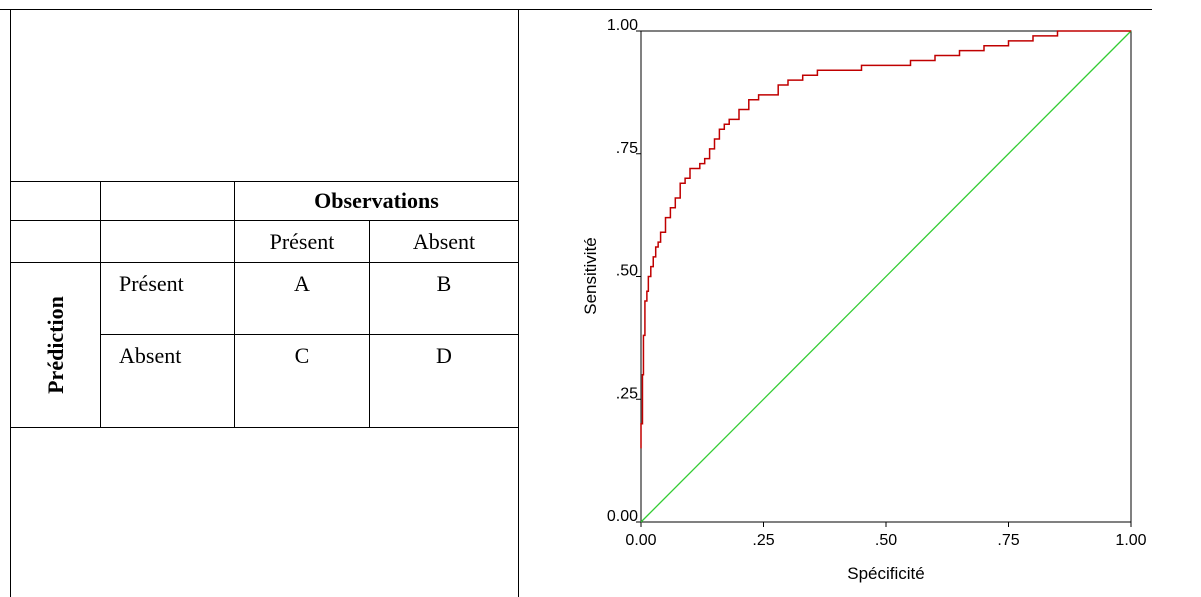  I want to click on divider-line, so click(518, 303).